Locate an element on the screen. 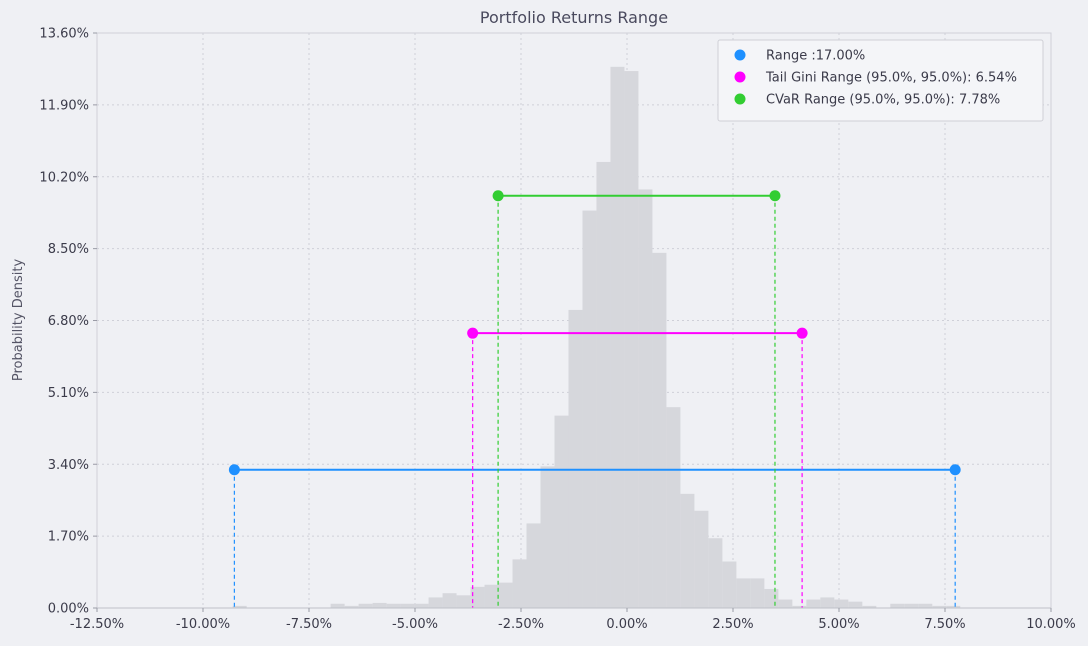  legend-box is located at coordinates (880, 80).